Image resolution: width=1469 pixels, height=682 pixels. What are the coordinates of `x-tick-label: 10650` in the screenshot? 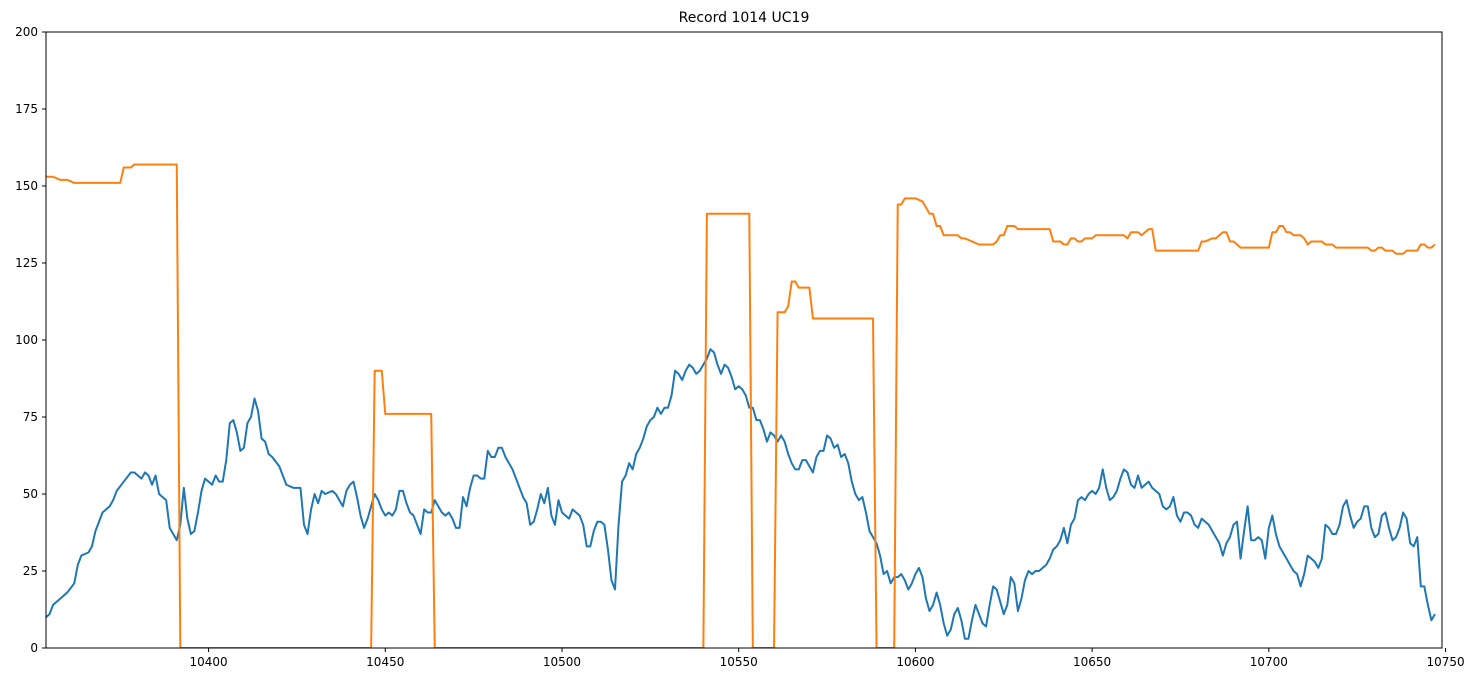 It's located at (1092, 662).